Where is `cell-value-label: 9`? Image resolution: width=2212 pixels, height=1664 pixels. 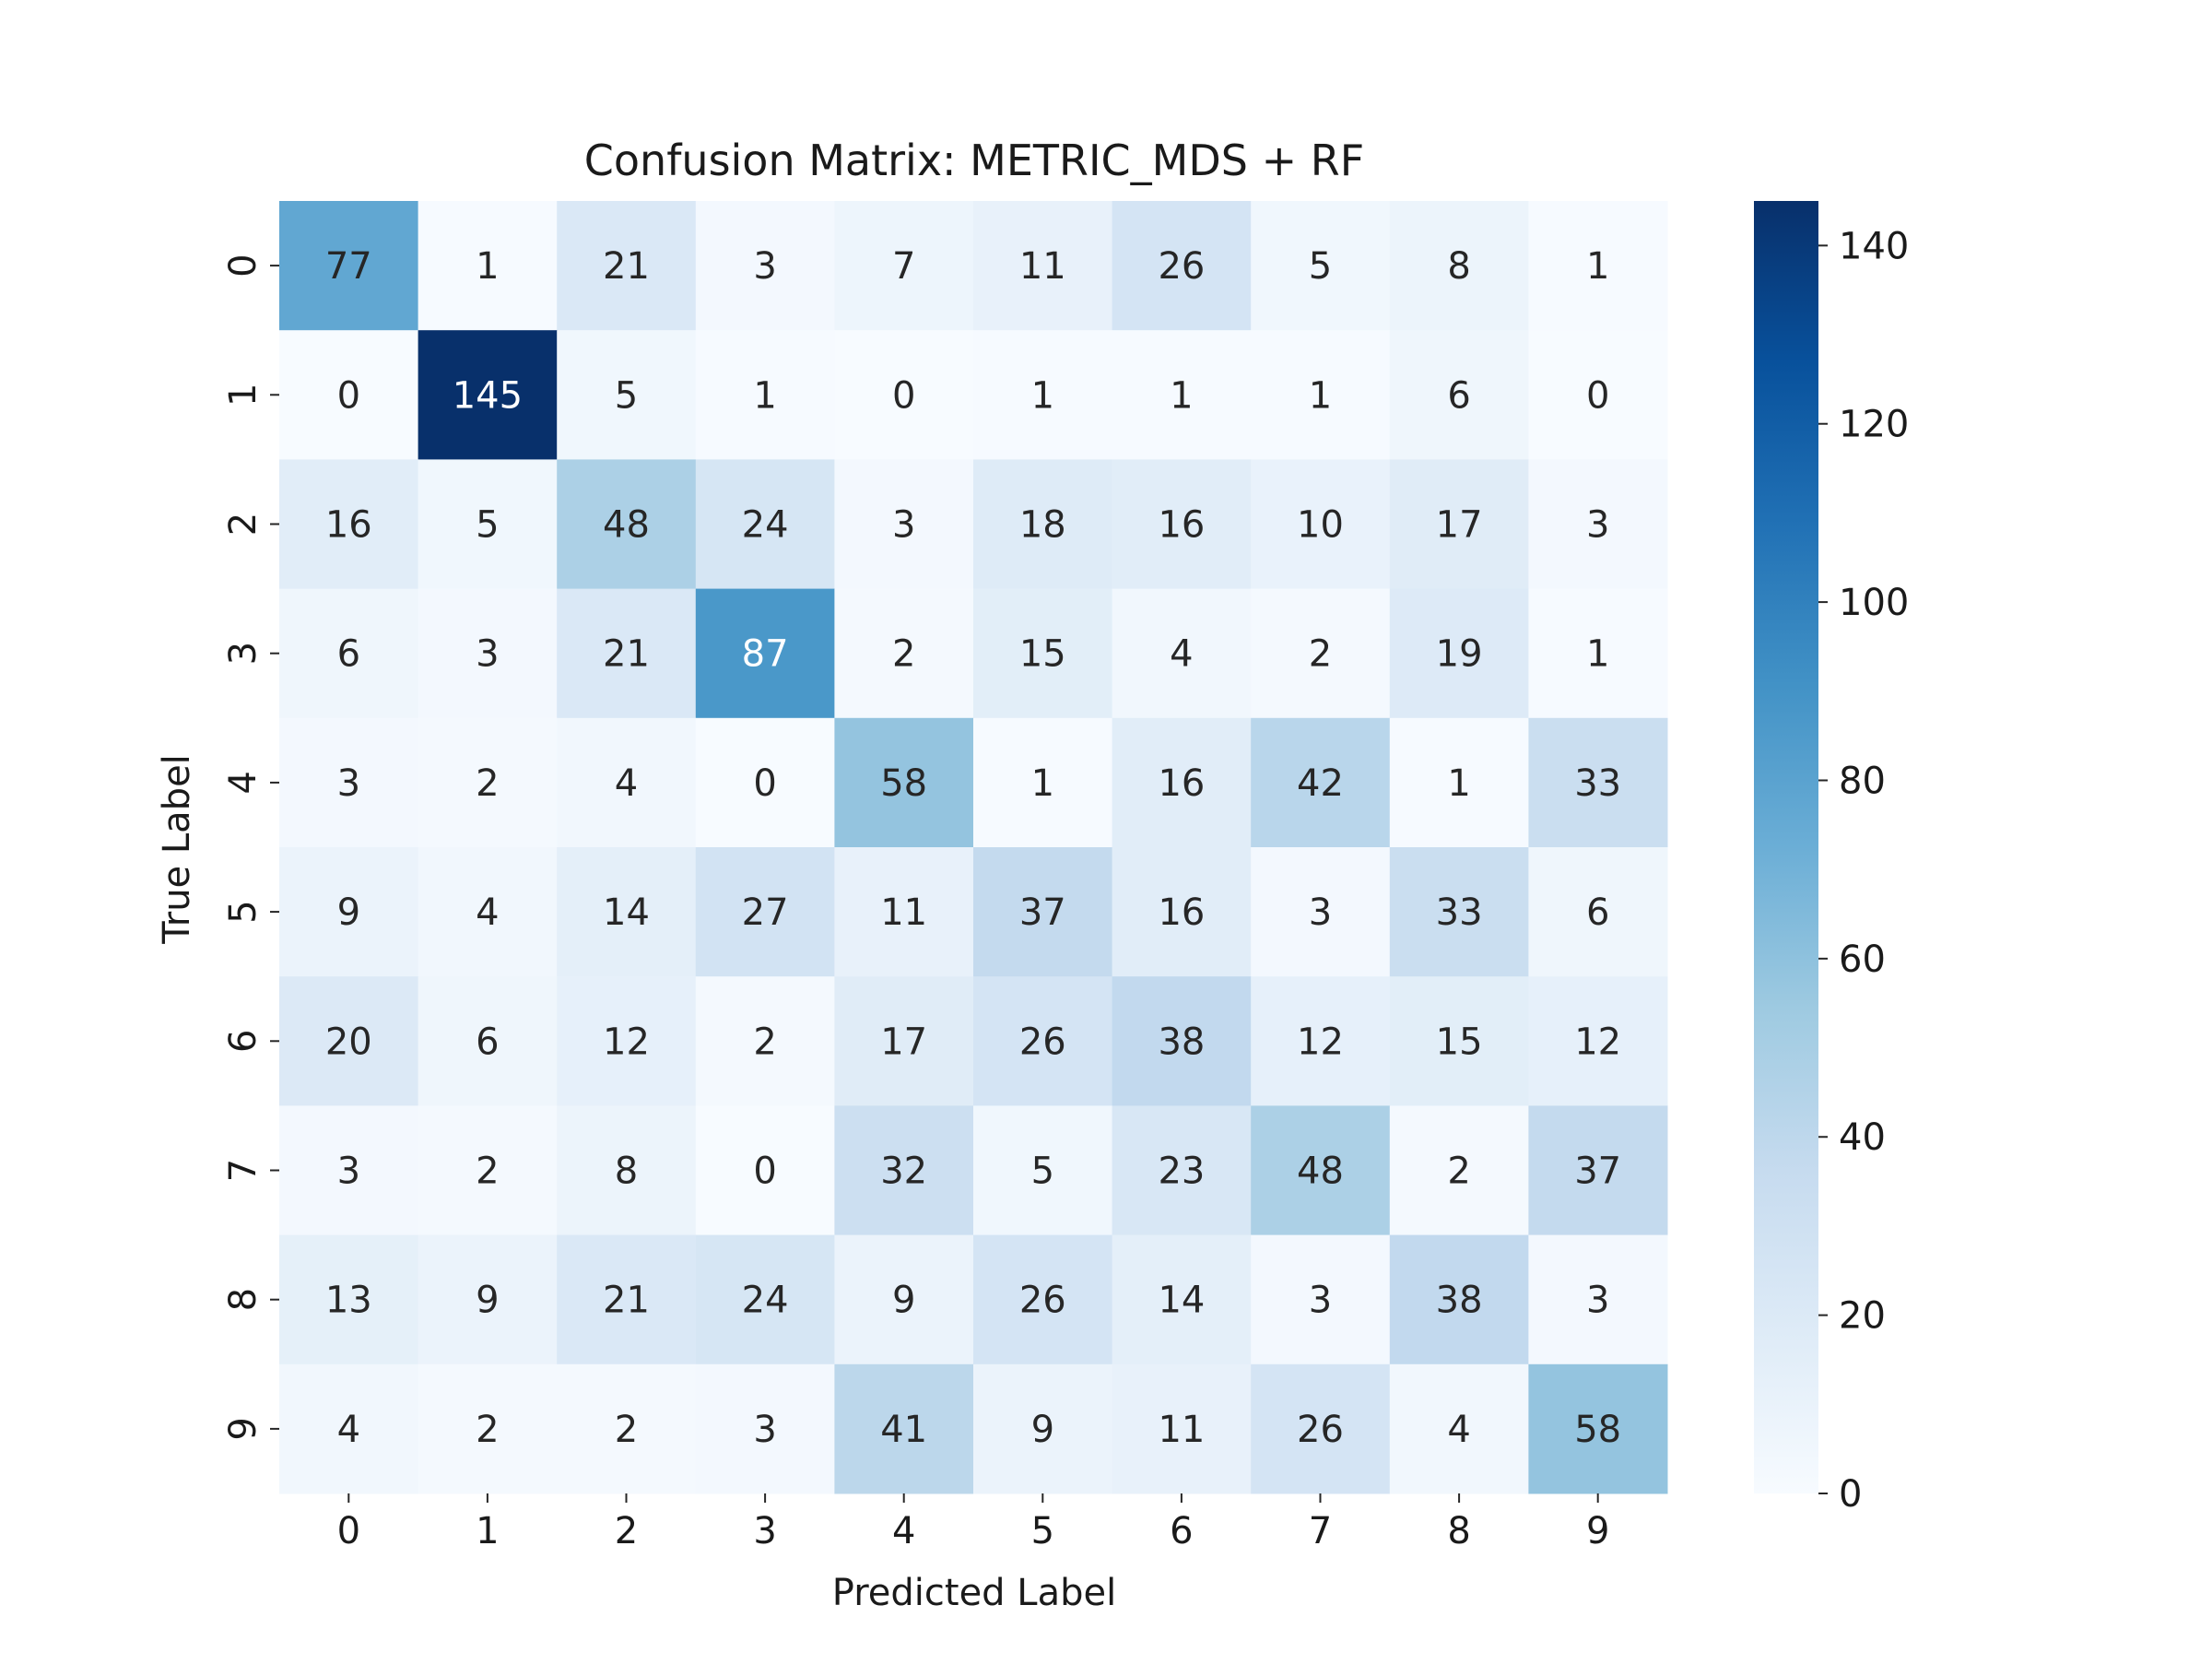
cell-value-label: 9 is located at coordinates (348, 912).